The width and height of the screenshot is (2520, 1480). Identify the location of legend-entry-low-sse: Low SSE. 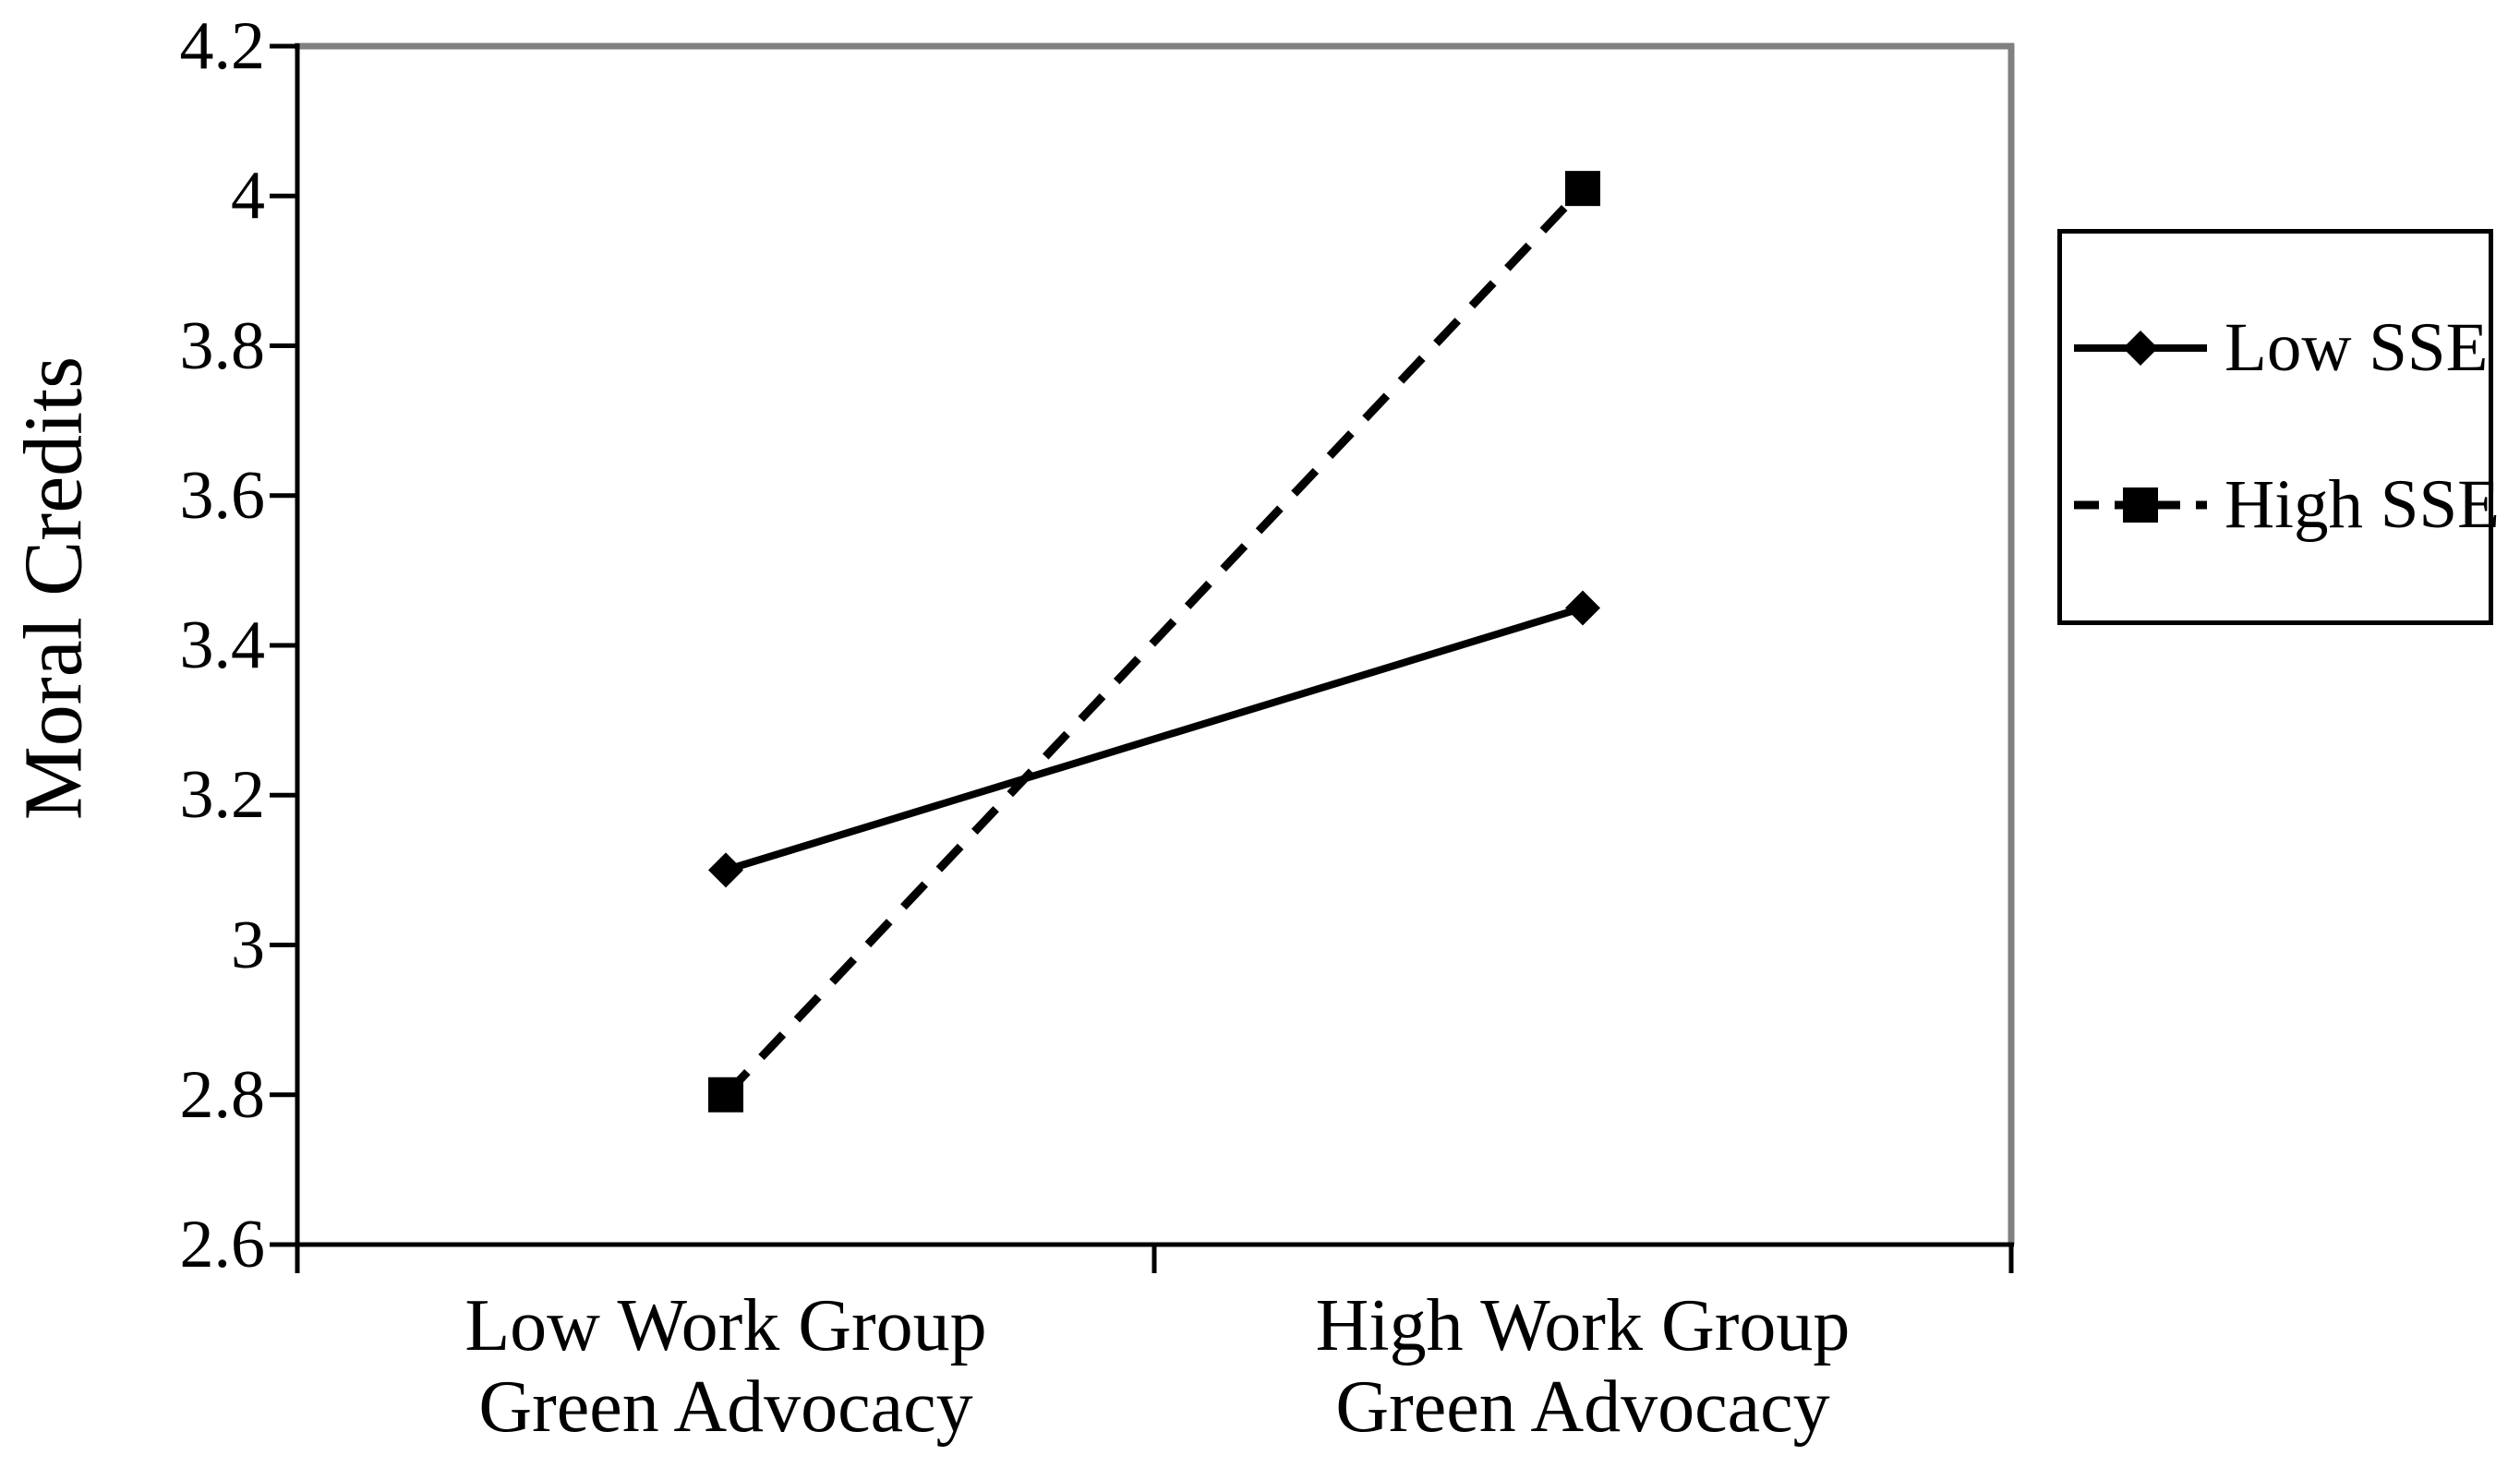
(2280, 348).